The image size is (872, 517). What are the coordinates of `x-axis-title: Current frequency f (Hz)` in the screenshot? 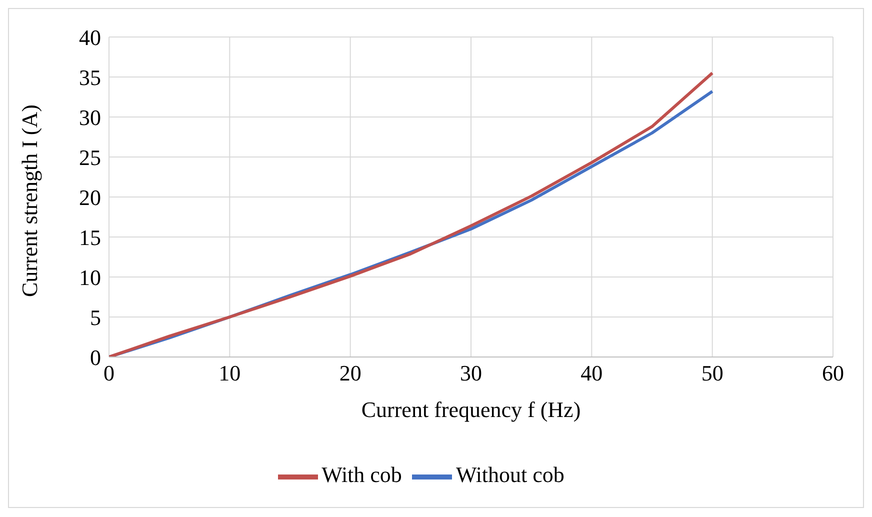 It's located at (471, 409).